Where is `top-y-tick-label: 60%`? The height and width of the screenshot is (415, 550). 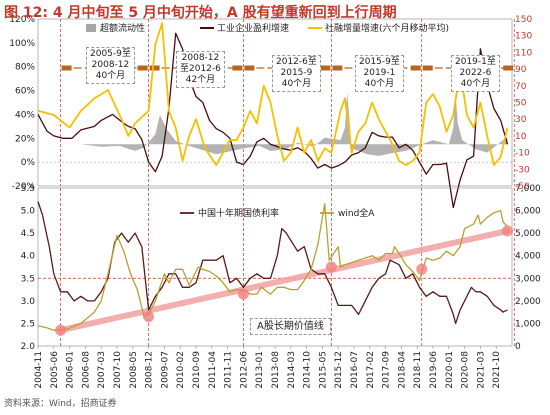 top-y-tick-label: 60% is located at coordinates (25, 92).